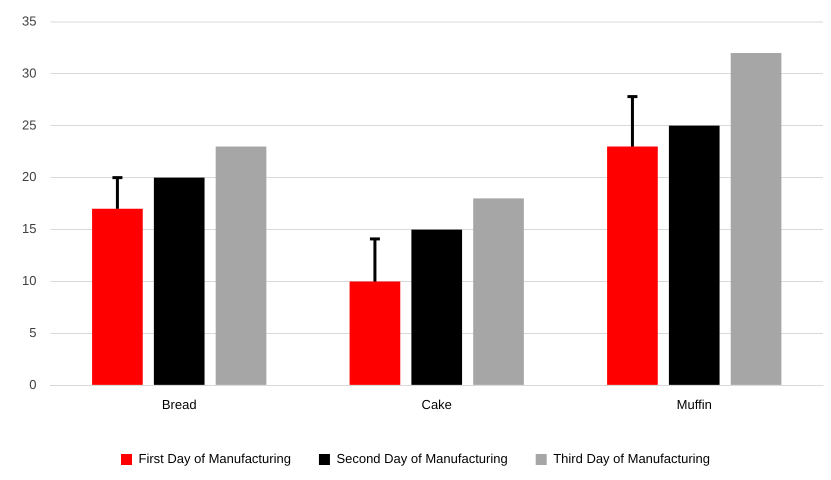 The width and height of the screenshot is (831, 480). Describe the element at coordinates (179, 404) in the screenshot. I see `x-tick-label: Bread` at that location.